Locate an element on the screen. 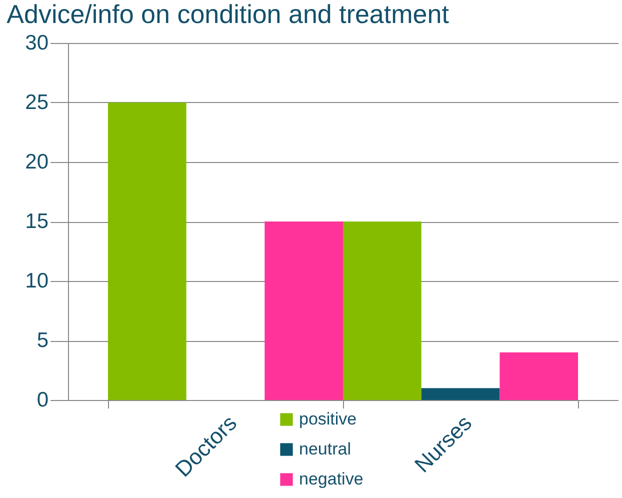 Image resolution: width=622 pixels, height=498 pixels. y-tick-label: 30 is located at coordinates (36, 43).